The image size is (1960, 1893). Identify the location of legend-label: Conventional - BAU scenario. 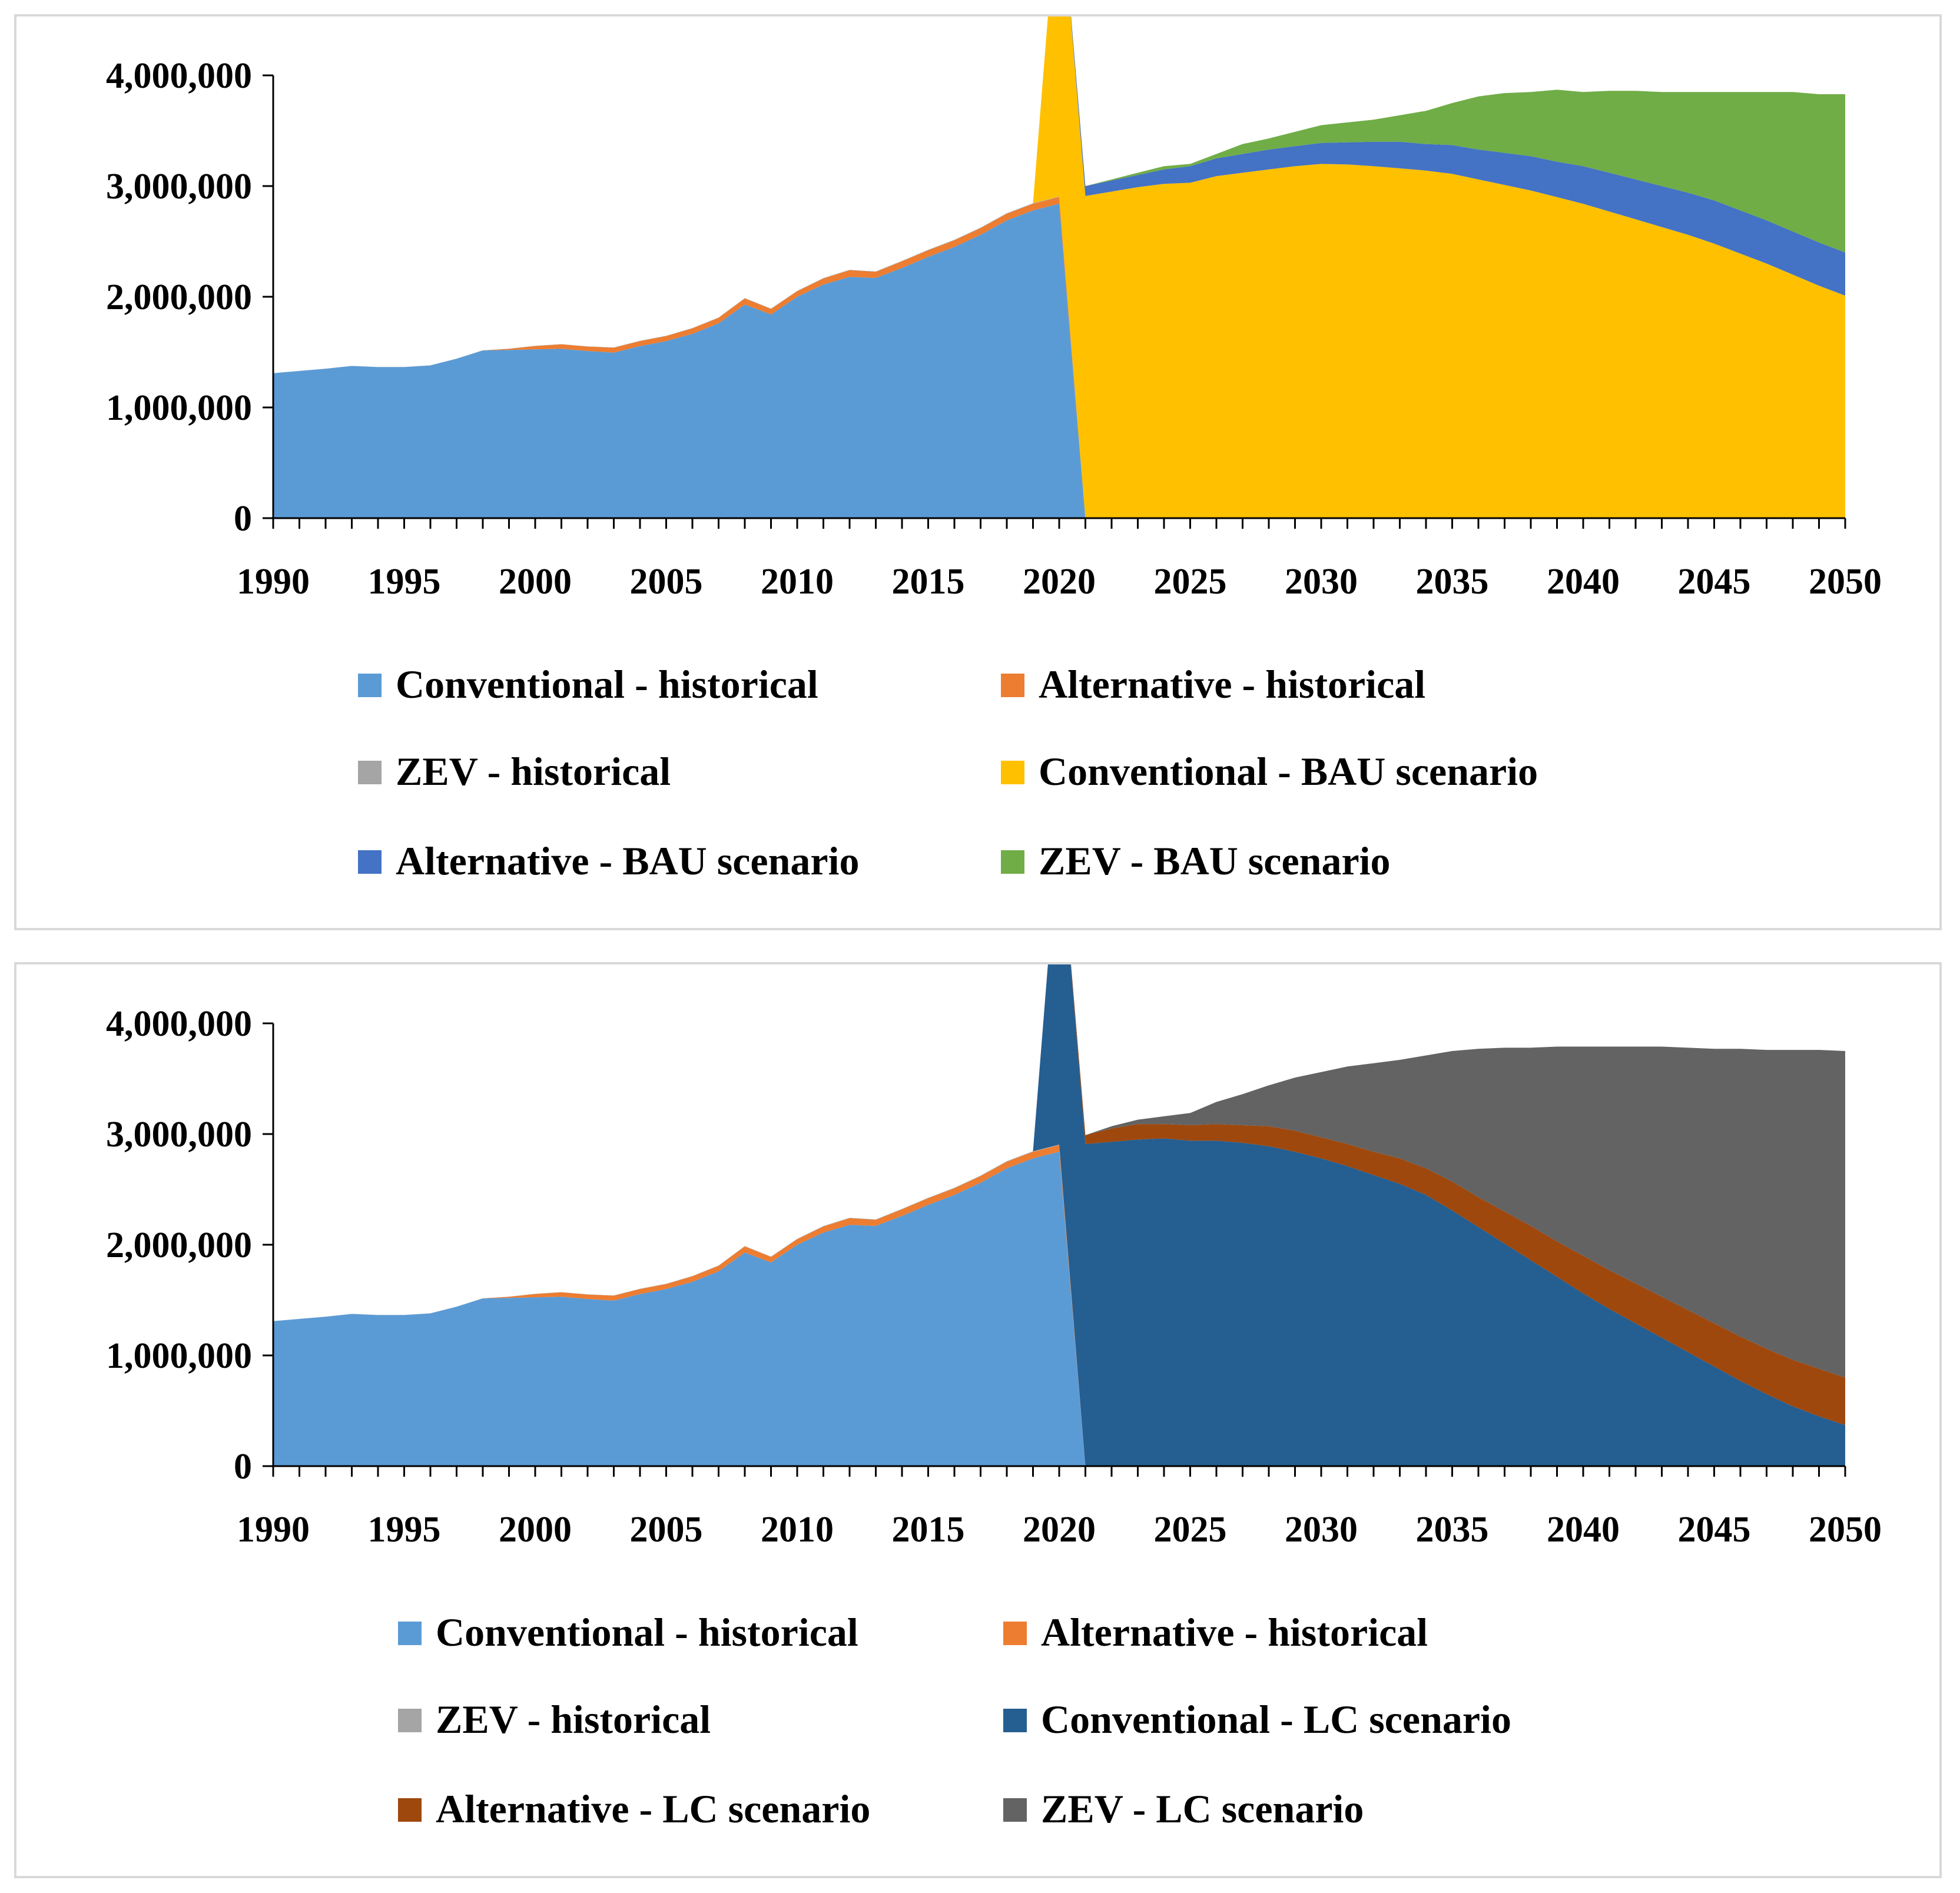
(1288, 771).